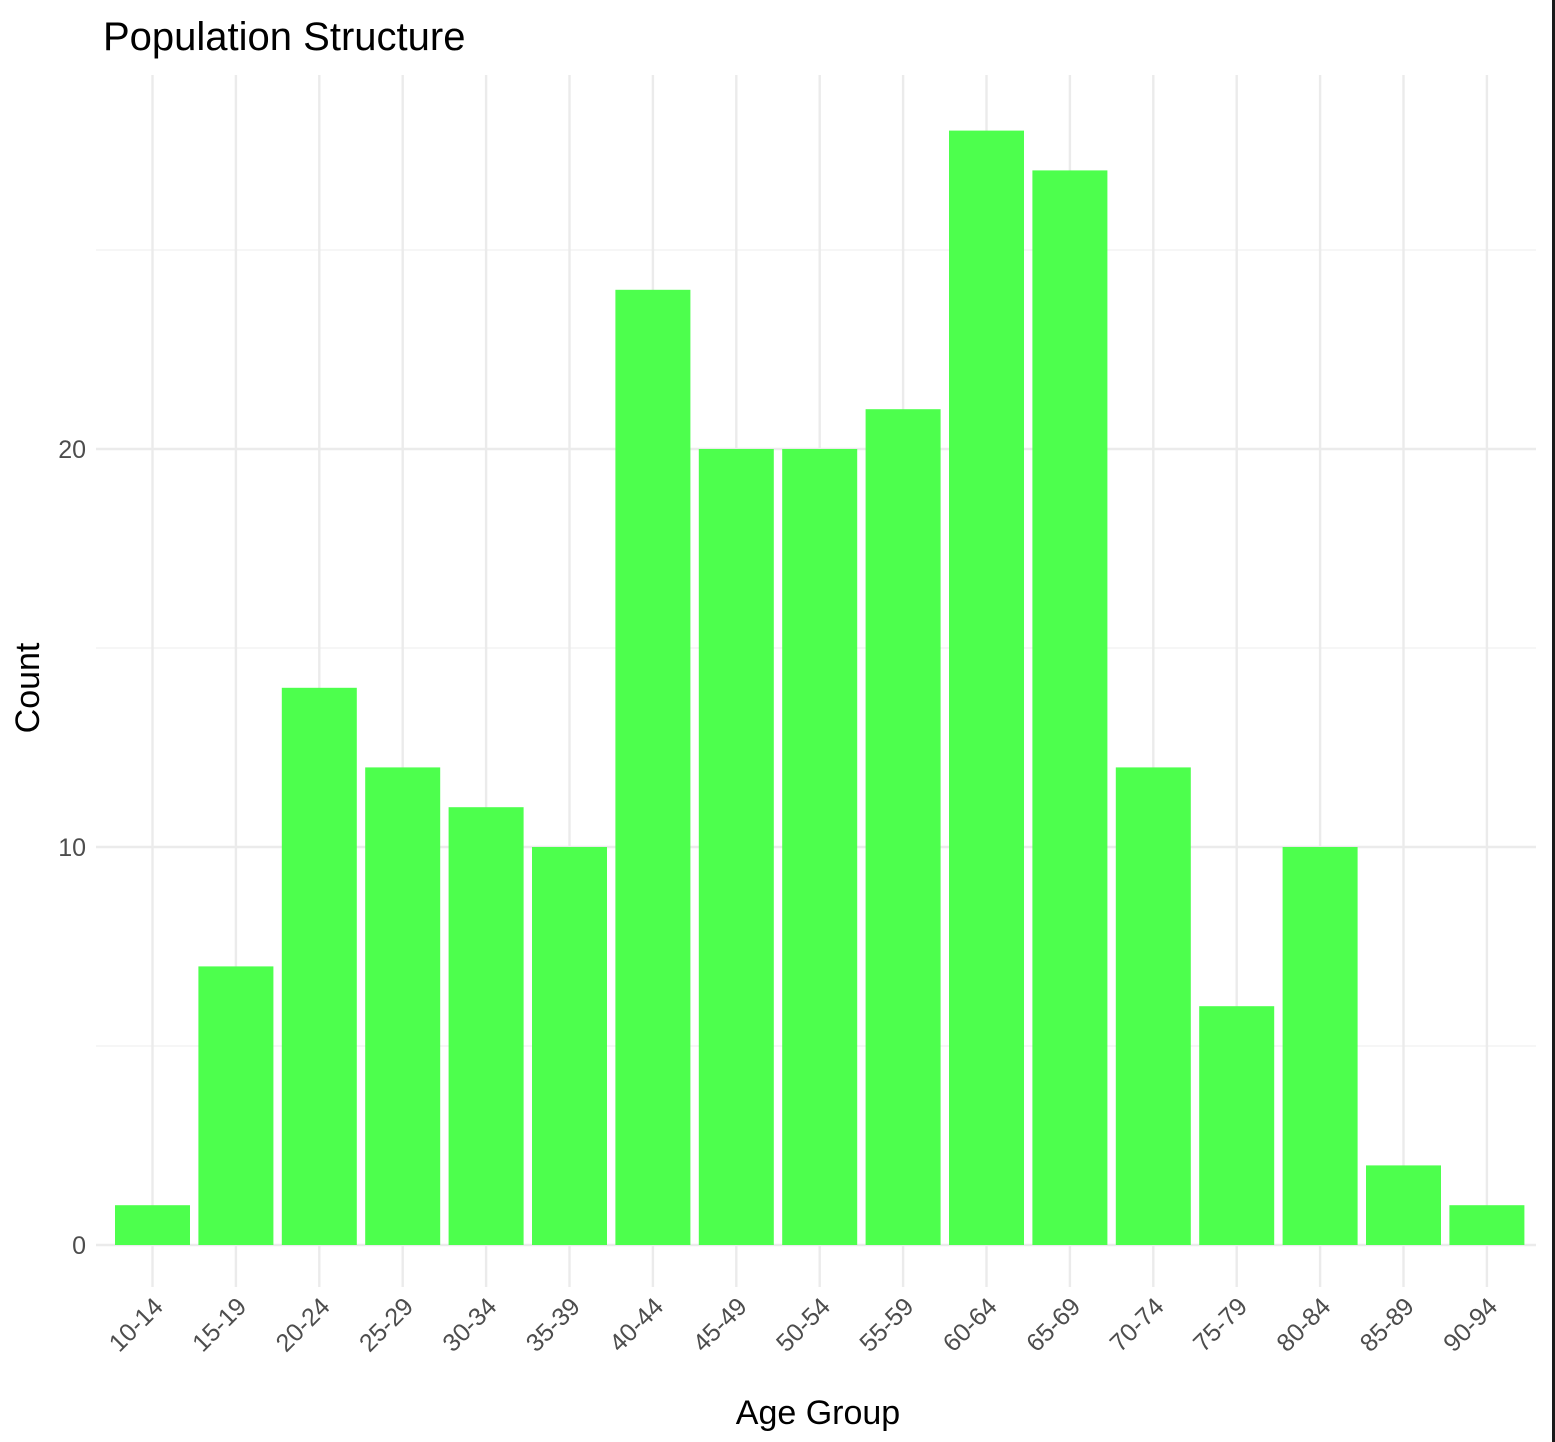 This screenshot has height=1442, width=1555. What do you see at coordinates (72, 450) in the screenshot?
I see `y-tick-label: 20` at bounding box center [72, 450].